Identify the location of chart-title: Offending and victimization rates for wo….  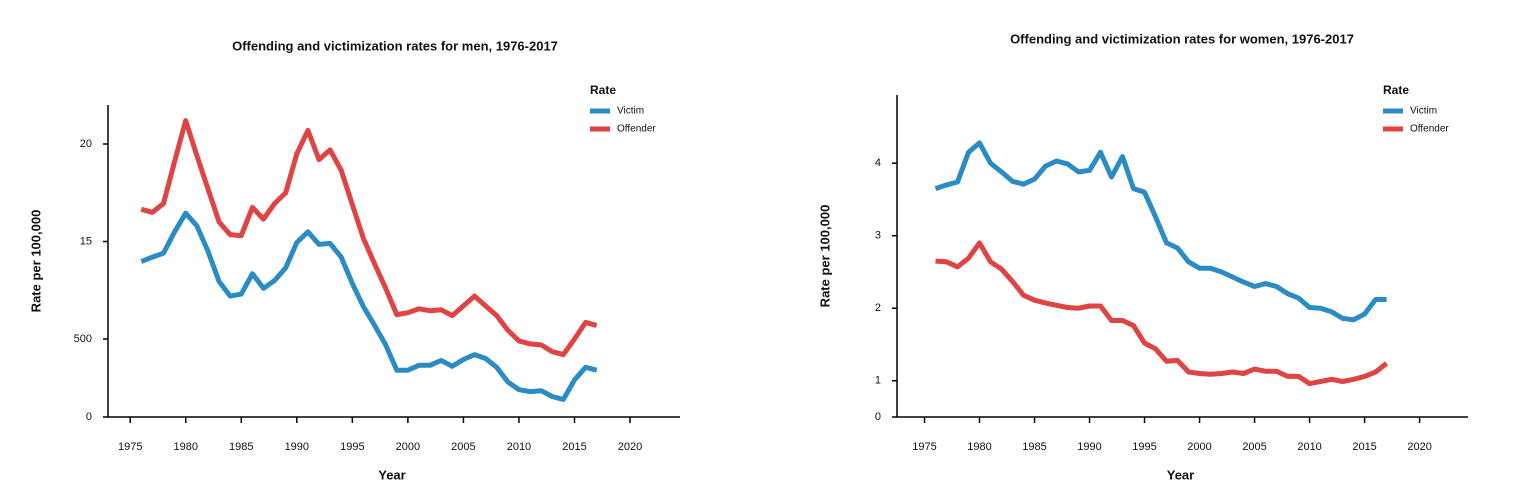
(1182, 38).